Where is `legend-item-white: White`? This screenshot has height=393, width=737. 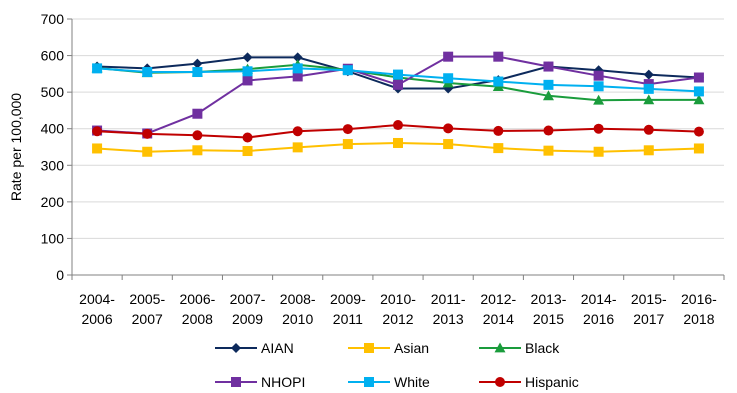
legend-item-white: White is located at coordinates (389, 382).